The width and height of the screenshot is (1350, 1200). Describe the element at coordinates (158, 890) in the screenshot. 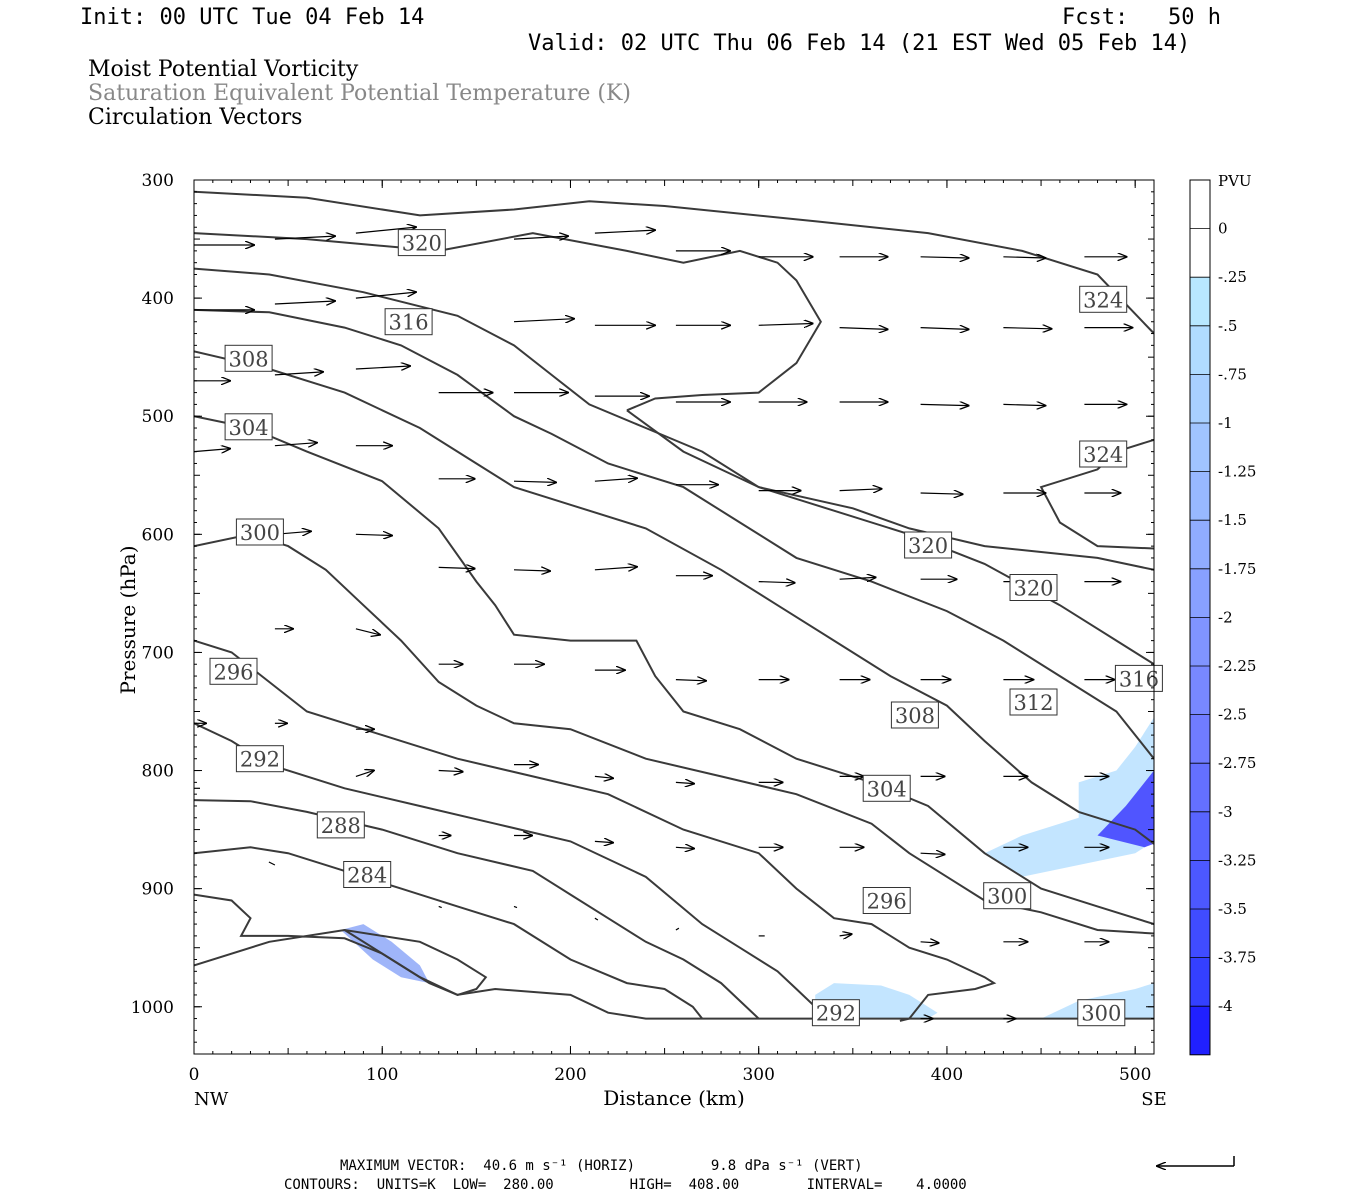

I see `y-tick-label: 900` at that location.